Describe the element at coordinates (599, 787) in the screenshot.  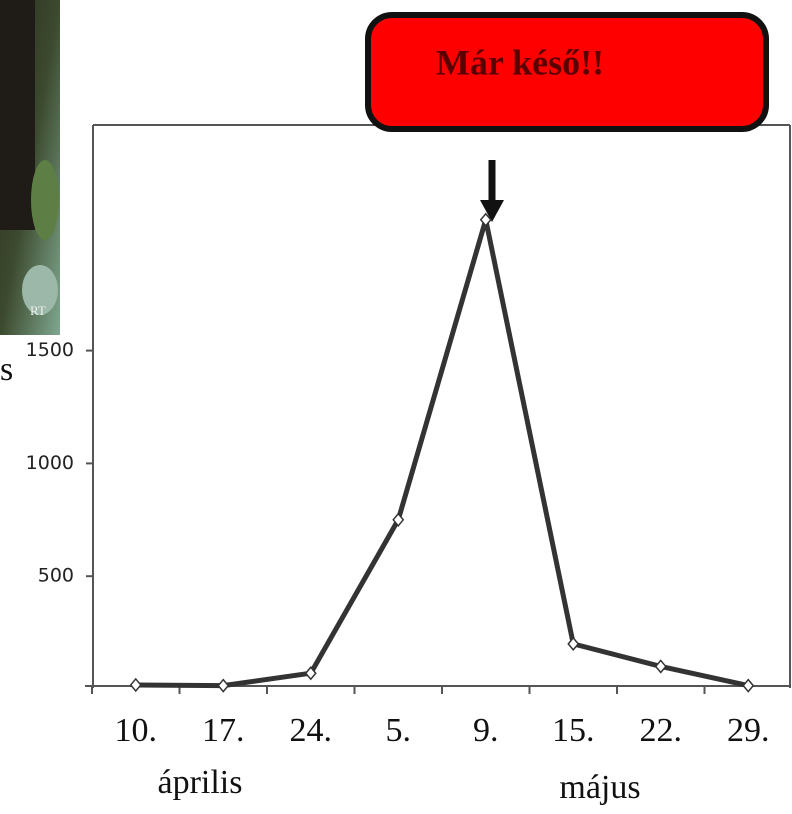
I see `x-group-label: május` at that location.